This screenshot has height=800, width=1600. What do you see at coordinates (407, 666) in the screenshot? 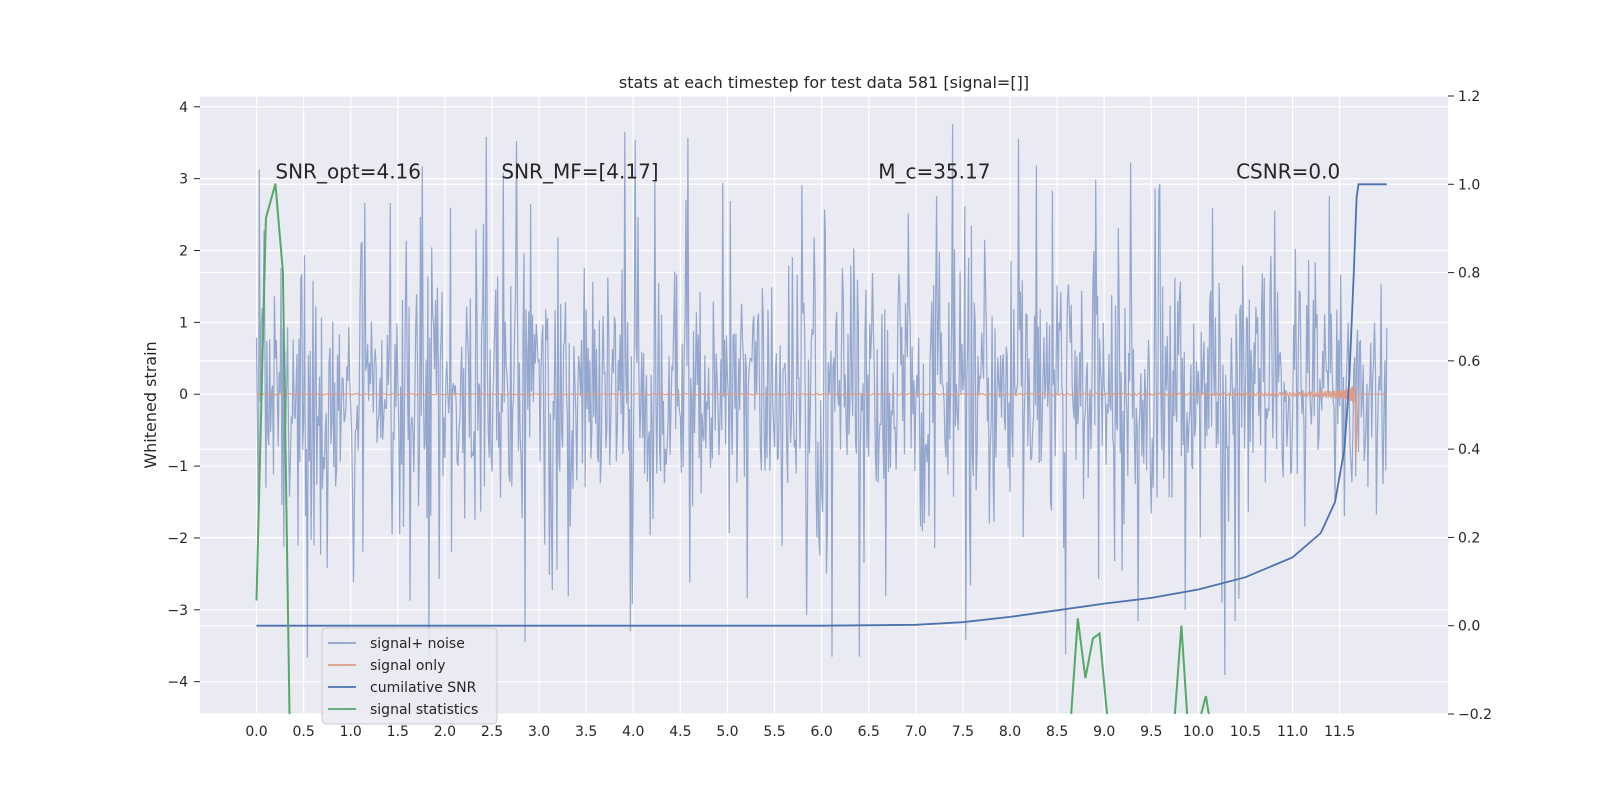
I see `legend-label: signal only` at bounding box center [407, 666].